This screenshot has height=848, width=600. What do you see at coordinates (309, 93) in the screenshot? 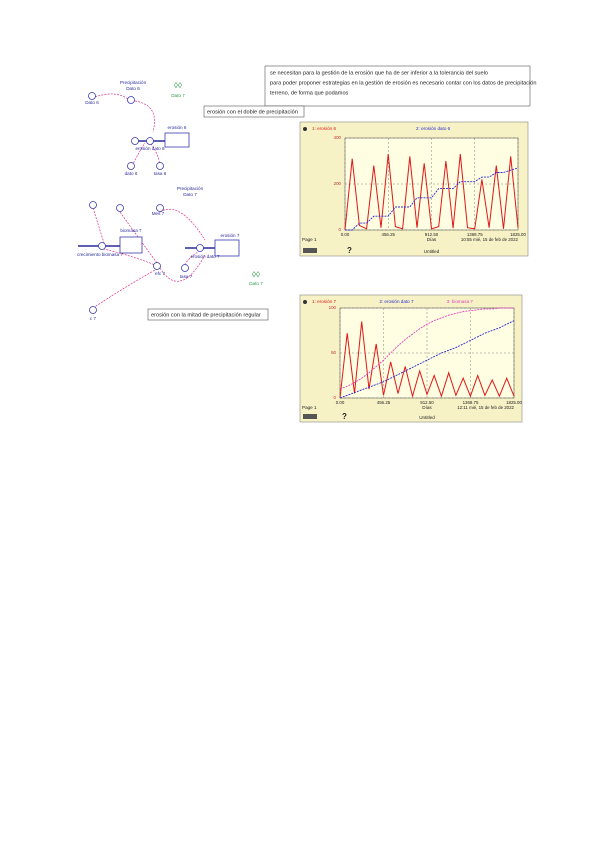
I see `paragraph-line: terreno, de forma que podamos` at bounding box center [309, 93].